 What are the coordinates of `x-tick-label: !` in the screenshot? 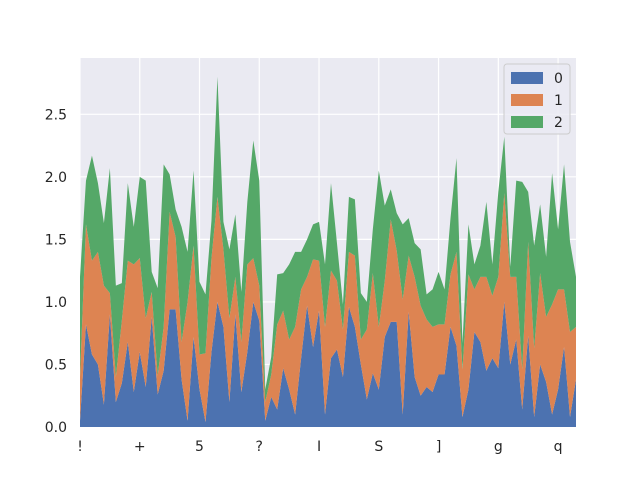 It's located at (80, 447).